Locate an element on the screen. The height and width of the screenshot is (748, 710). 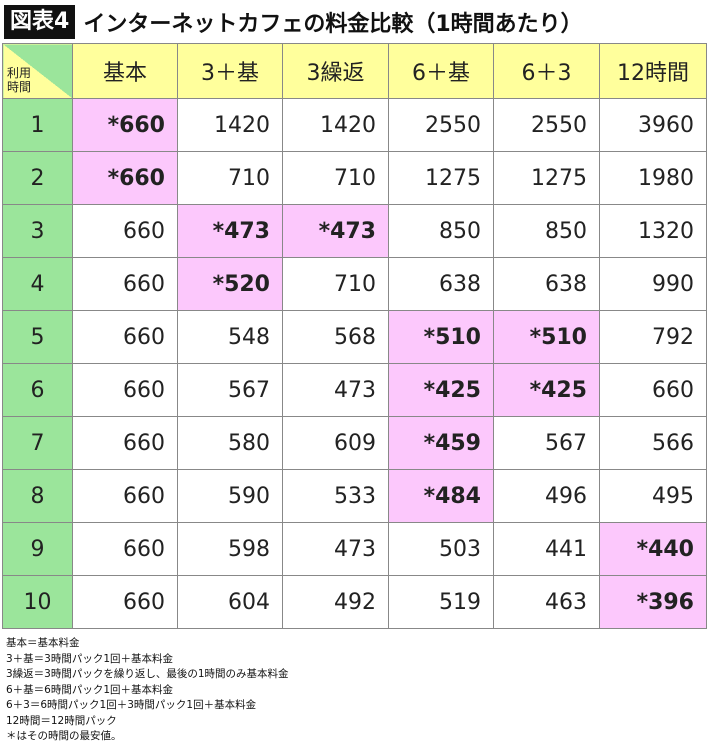
table-row: 4 660 *520 710 638 638 990 is located at coordinates (354, 284).